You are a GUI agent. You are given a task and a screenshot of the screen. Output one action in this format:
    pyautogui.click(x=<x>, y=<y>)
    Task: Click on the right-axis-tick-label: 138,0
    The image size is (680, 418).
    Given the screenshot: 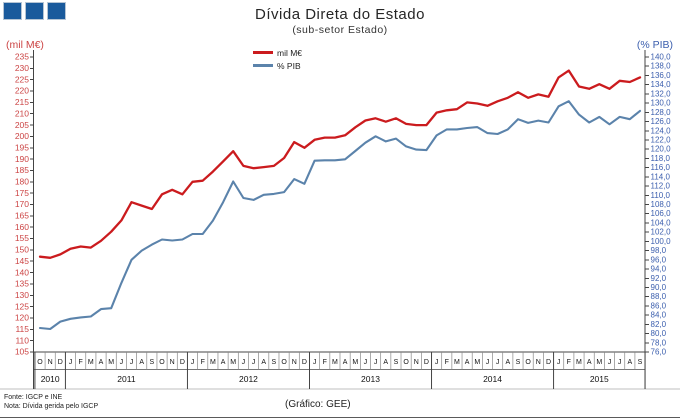 What is the action you would take?
    pyautogui.click(x=661, y=66)
    